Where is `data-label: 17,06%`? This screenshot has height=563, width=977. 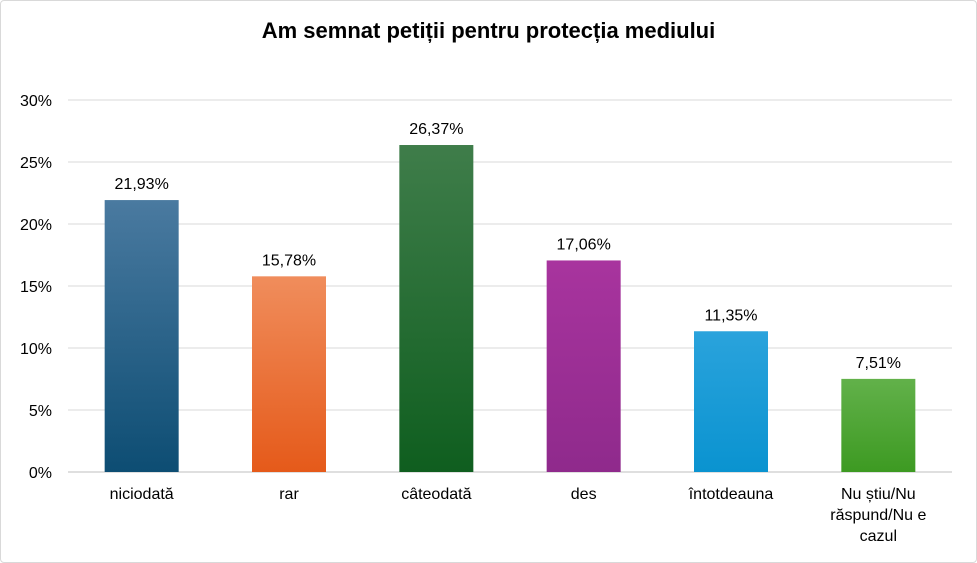
data-label: 17,06% is located at coordinates (584, 244).